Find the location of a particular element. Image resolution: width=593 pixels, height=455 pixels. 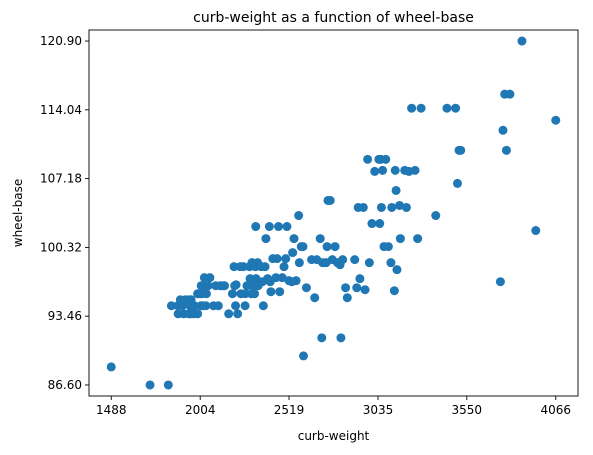

x-tick-label: 2519 is located at coordinates (289, 410).